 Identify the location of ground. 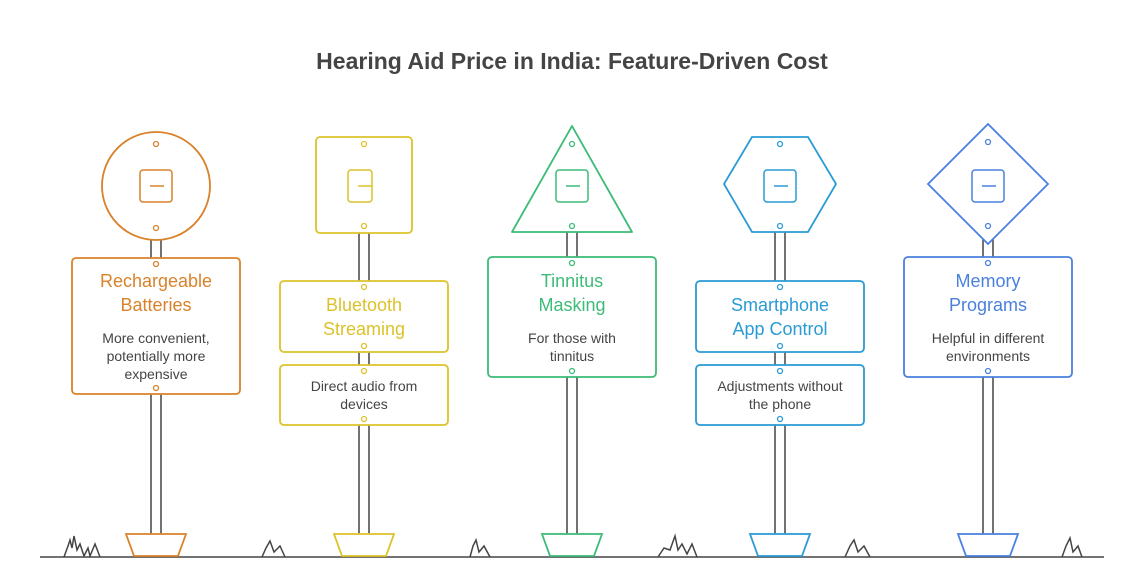
(572, 546).